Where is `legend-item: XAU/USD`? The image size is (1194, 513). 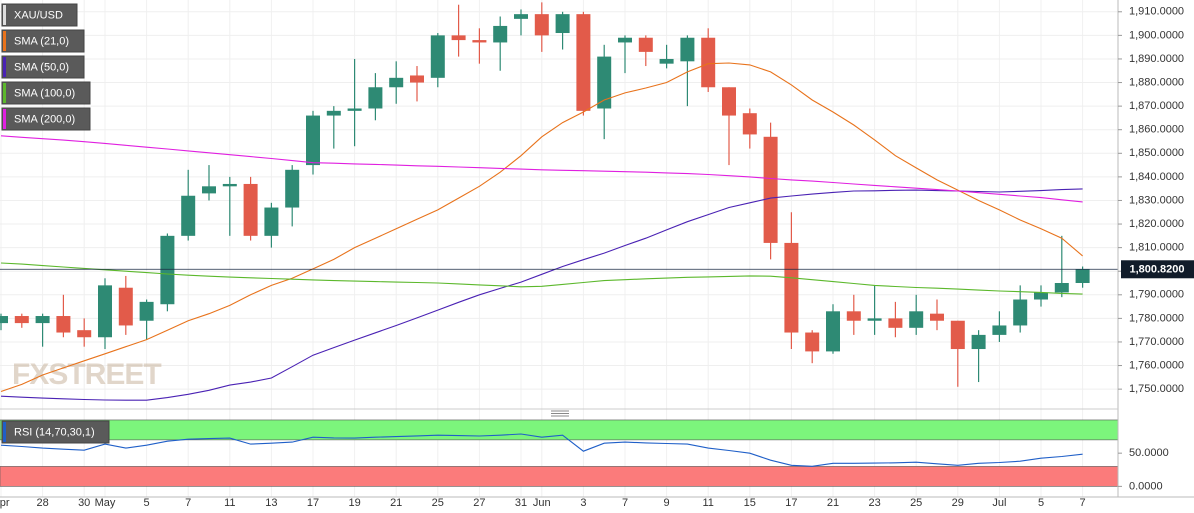 legend-item: XAU/USD is located at coordinates (39, 15).